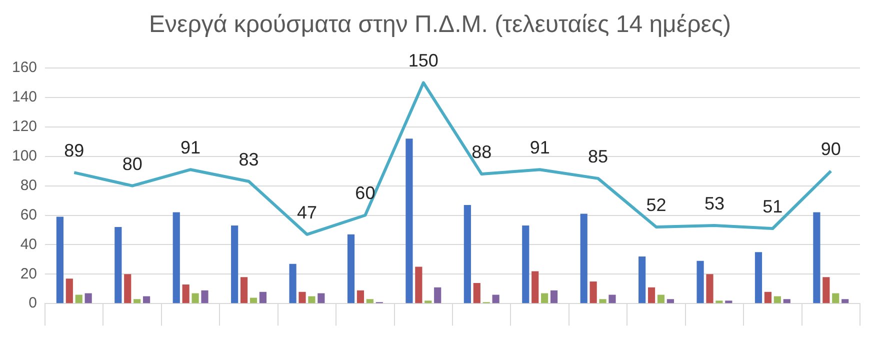  I want to click on y-tick-label: 0, so click(33, 303).